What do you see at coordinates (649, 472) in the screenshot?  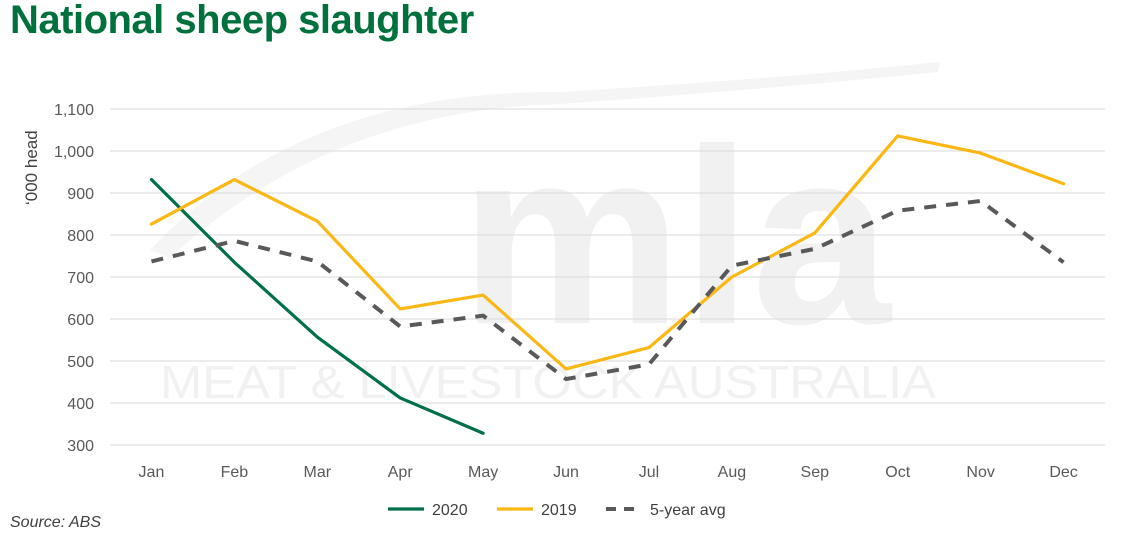 I see `x-tick-label: Jul` at bounding box center [649, 472].